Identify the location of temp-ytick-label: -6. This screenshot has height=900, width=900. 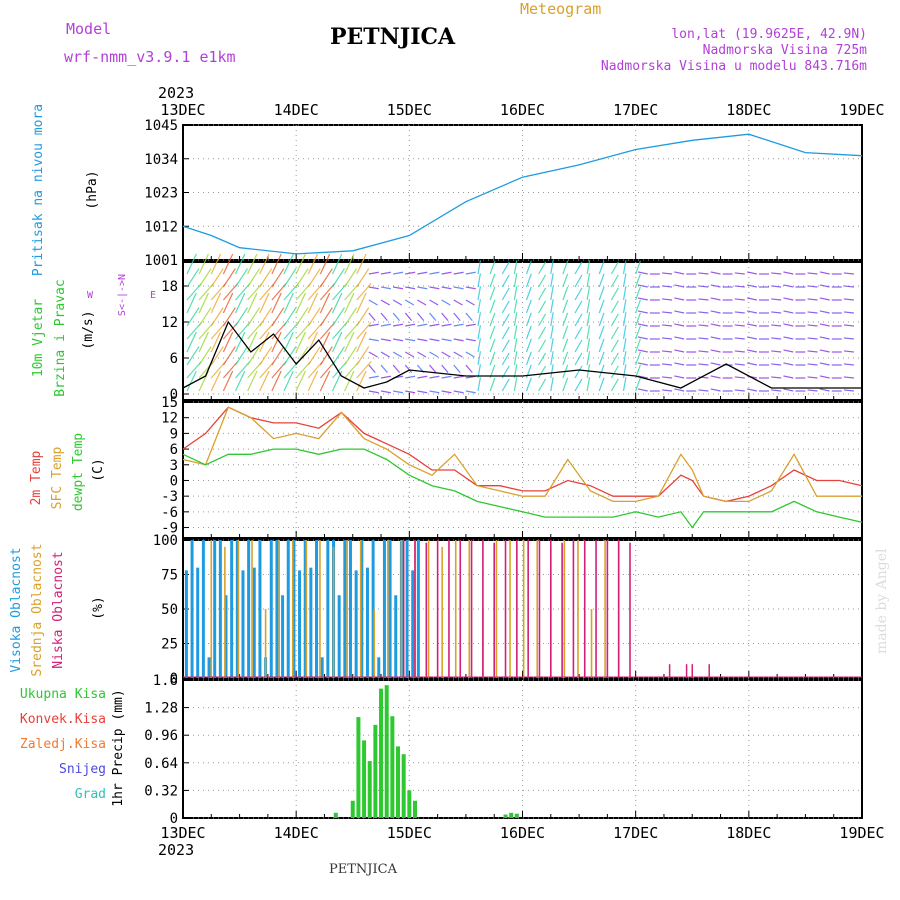
(169, 513).